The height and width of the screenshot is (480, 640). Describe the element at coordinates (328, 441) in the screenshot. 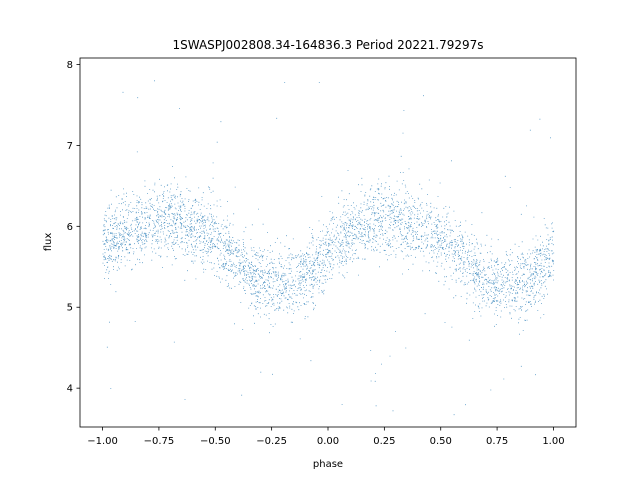

I see `x-tick-label: 0.00` at that location.